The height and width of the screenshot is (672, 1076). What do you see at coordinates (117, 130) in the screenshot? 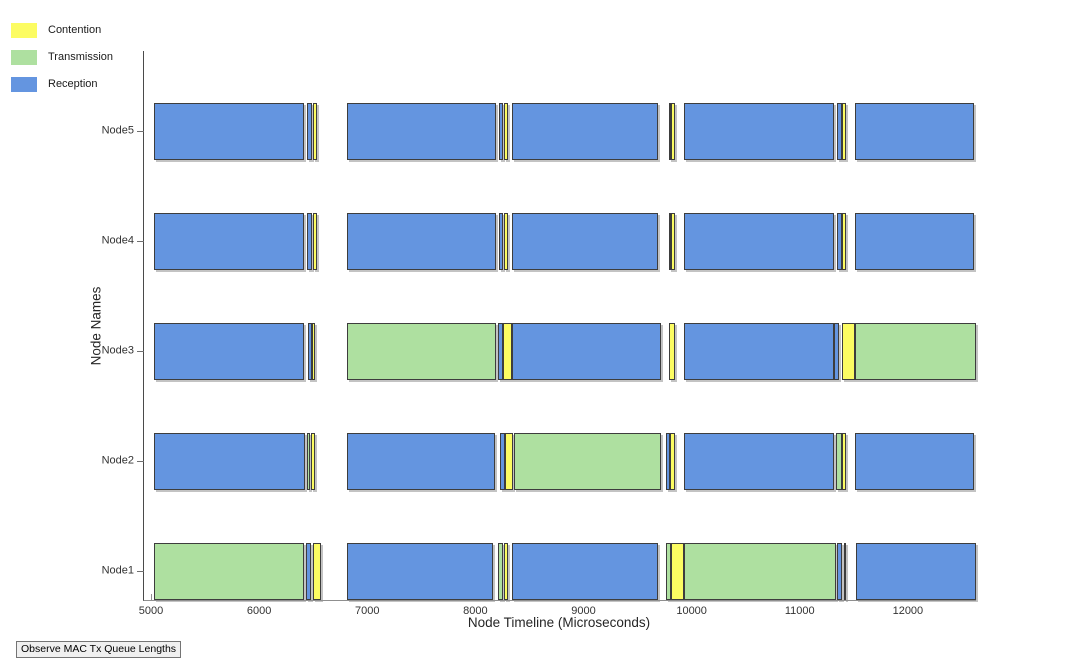
I see `y-tick-label-node5: Node5` at bounding box center [117, 130].